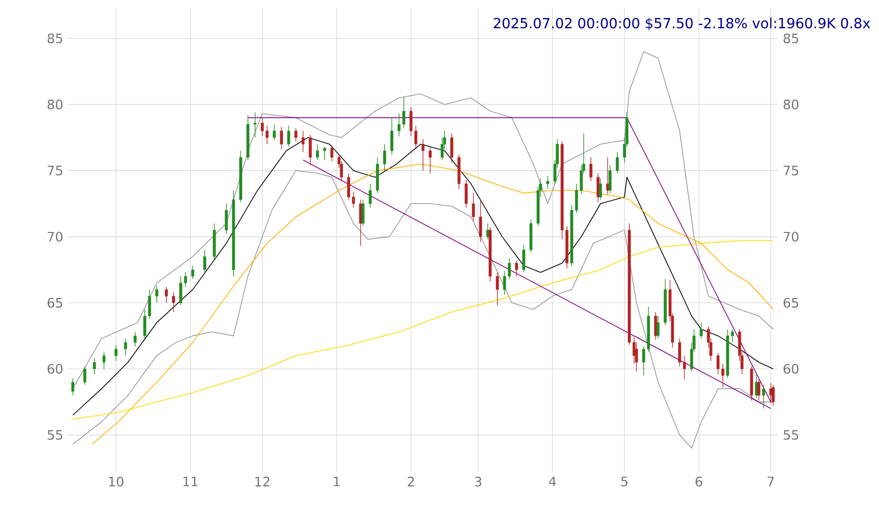  What do you see at coordinates (190, 481) in the screenshot?
I see `x-tick-label: 11` at bounding box center [190, 481].